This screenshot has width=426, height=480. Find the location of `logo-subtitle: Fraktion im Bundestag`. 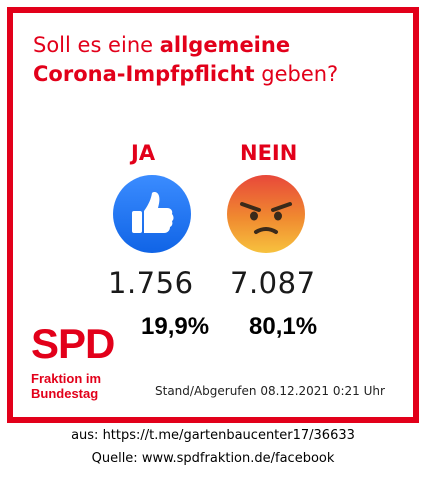

logo-subtitle: Fraktion im Bundestag is located at coordinates (66, 386).